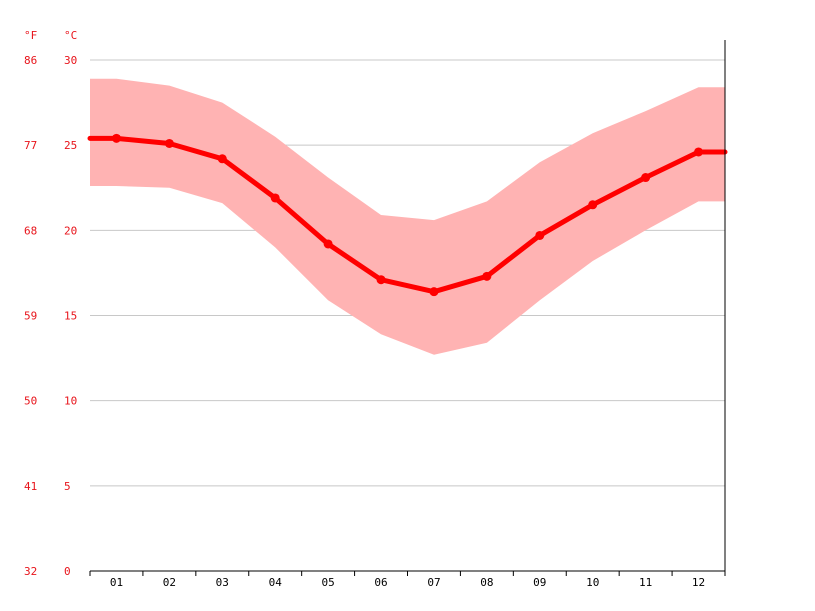 This screenshot has width=815, height=611. What do you see at coordinates (169, 582) in the screenshot?
I see `x-tick-label: 02` at bounding box center [169, 582].